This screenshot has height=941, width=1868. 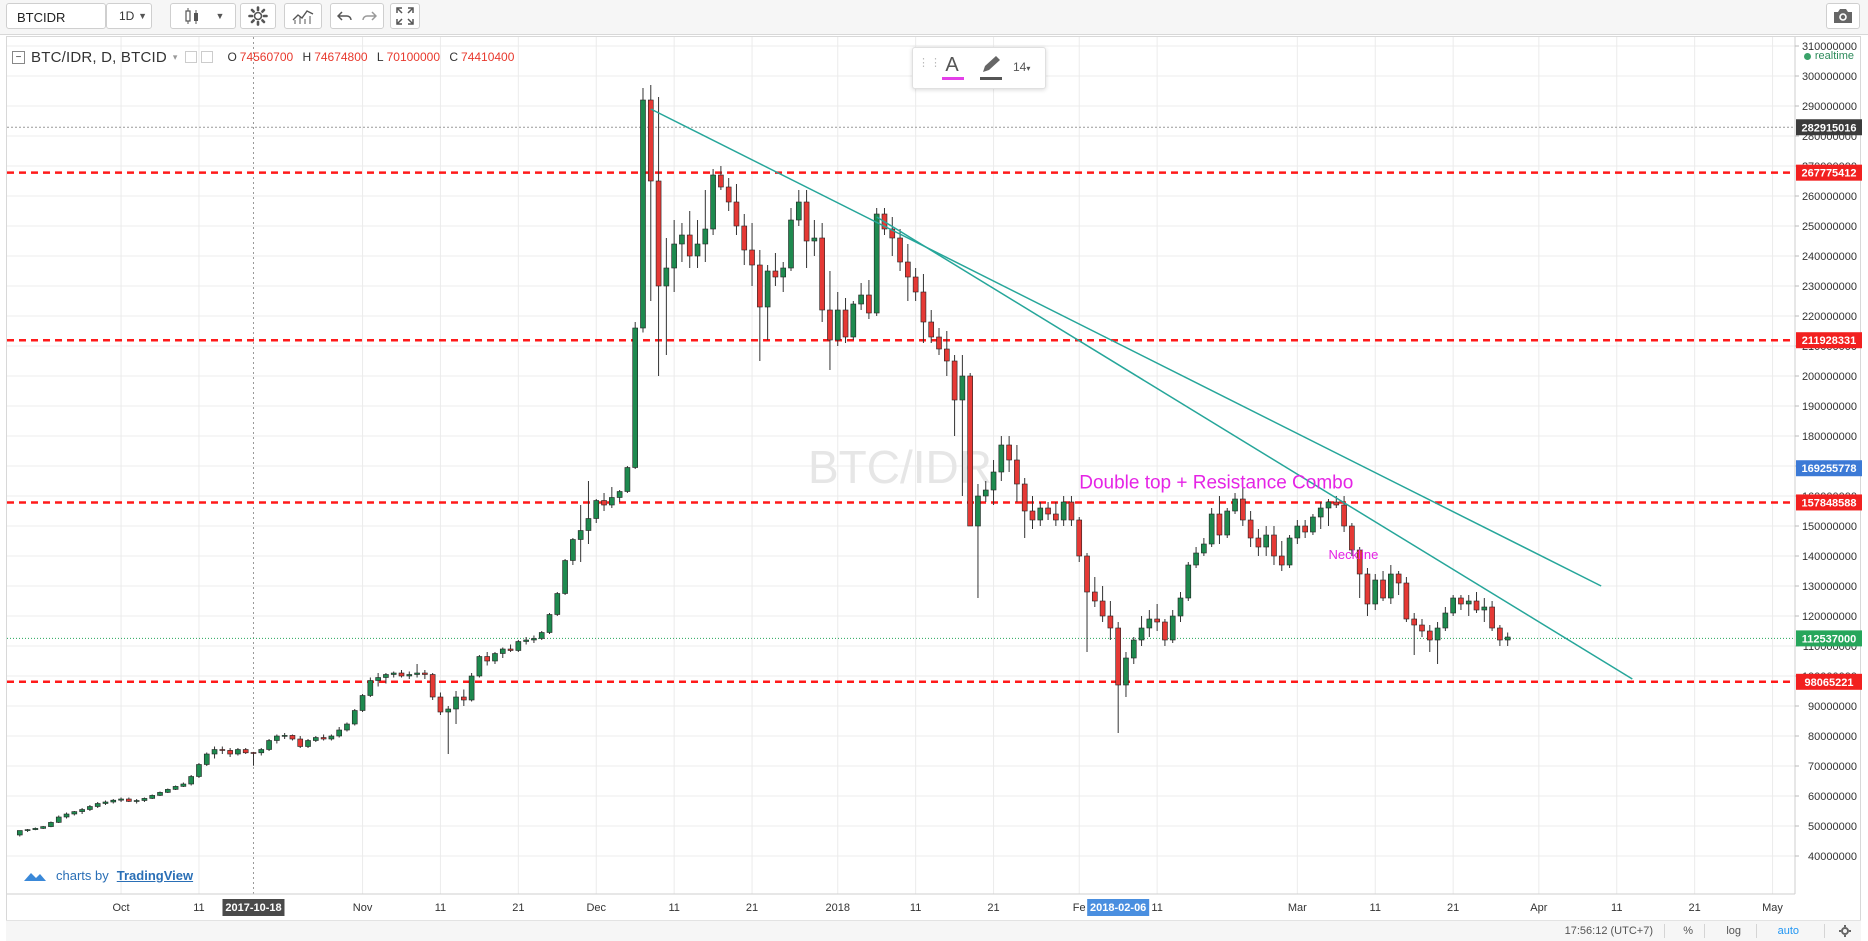 What do you see at coordinates (155, 875) in the screenshot?
I see `tradingview-link: TradingView` at bounding box center [155, 875].